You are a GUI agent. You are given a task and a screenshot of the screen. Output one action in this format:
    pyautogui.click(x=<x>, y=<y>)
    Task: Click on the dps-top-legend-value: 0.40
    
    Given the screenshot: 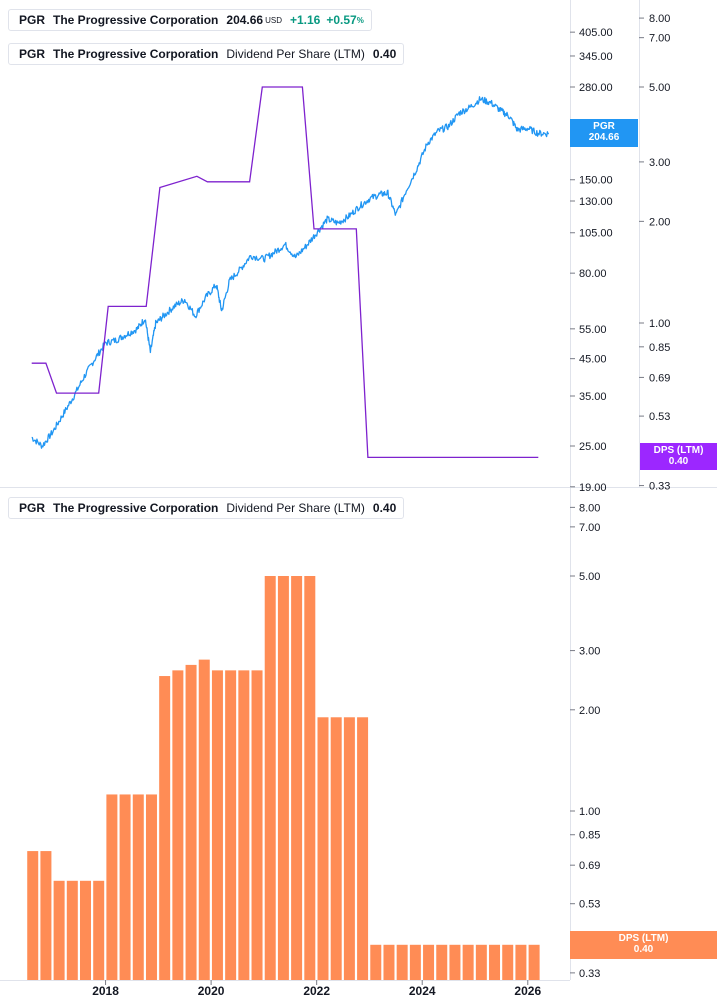 What is the action you would take?
    pyautogui.click(x=384, y=54)
    